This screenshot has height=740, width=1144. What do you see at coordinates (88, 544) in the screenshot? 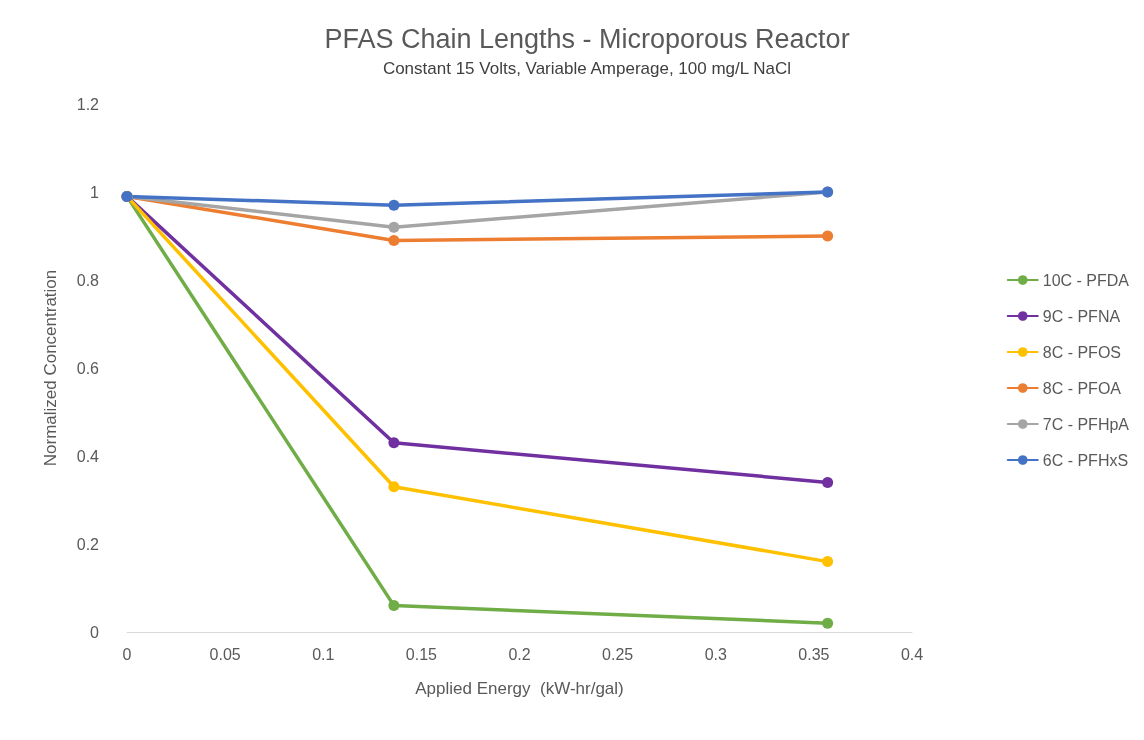
I see `y-tick-label: 0.2` at bounding box center [88, 544].